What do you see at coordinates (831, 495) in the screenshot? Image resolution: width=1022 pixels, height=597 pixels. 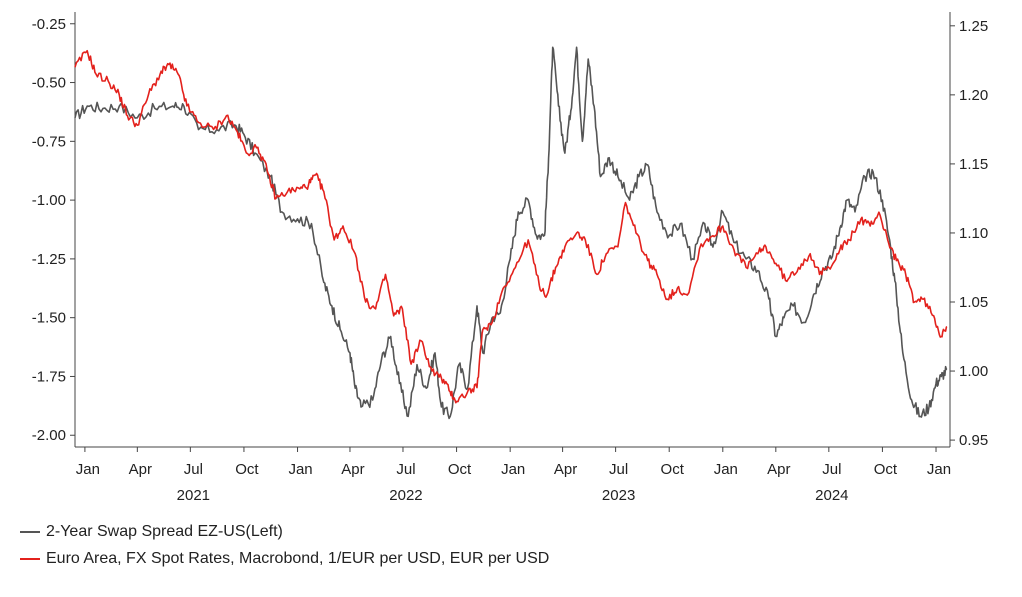 I see `x-year-label: 2024` at bounding box center [831, 495].